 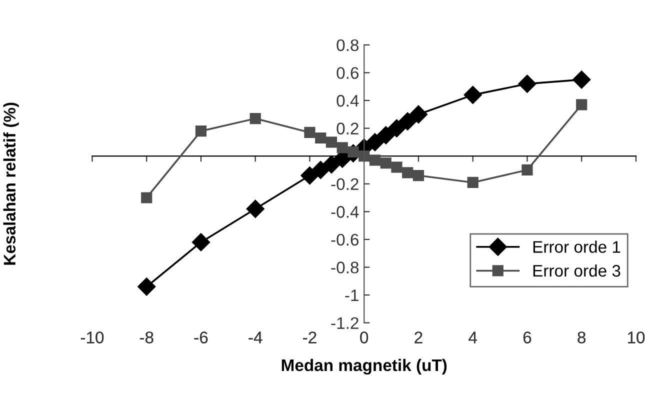 What do you see at coordinates (344, 184) in the screenshot?
I see `y-tick-label: -0.2` at bounding box center [344, 184].